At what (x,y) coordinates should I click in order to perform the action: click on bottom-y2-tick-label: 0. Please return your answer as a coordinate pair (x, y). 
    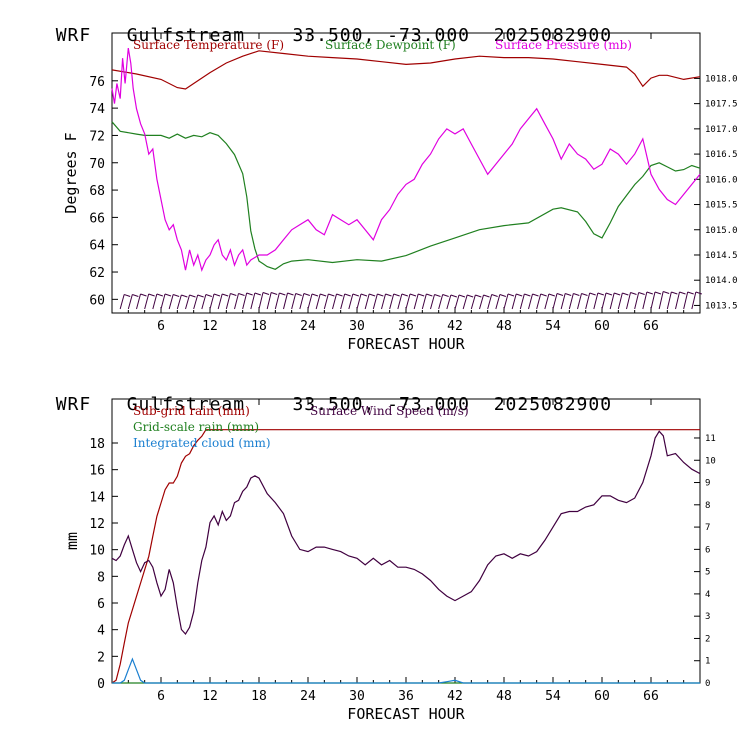
    Looking at the image, I should click on (707, 684).